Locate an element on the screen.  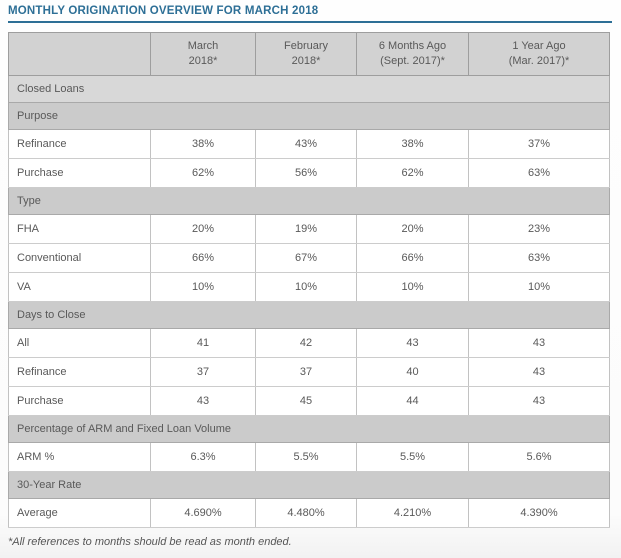
table-row-30-year-rate-average: Average 4.690% 4.480% 4.210% 4.390% is located at coordinates (309, 513).